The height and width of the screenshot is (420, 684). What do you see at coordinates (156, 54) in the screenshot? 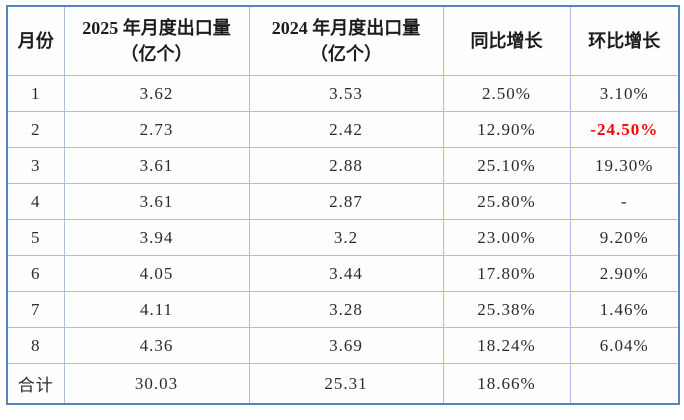
I see `header-label-2025-line2: （亿个）` at bounding box center [156, 54].